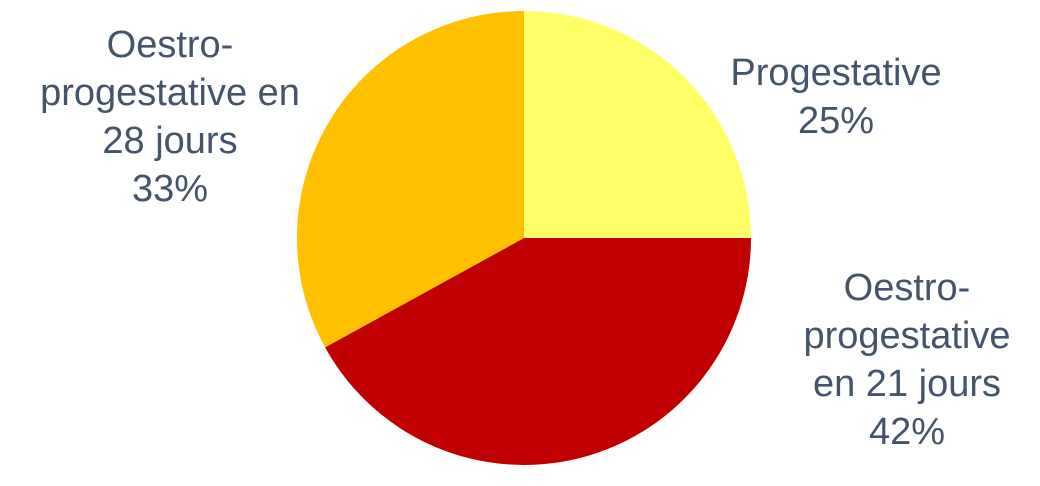  What do you see at coordinates (906, 360) in the screenshot?
I see `slice-label: Oestro-progestative en 21 jours 42%` at bounding box center [906, 360].